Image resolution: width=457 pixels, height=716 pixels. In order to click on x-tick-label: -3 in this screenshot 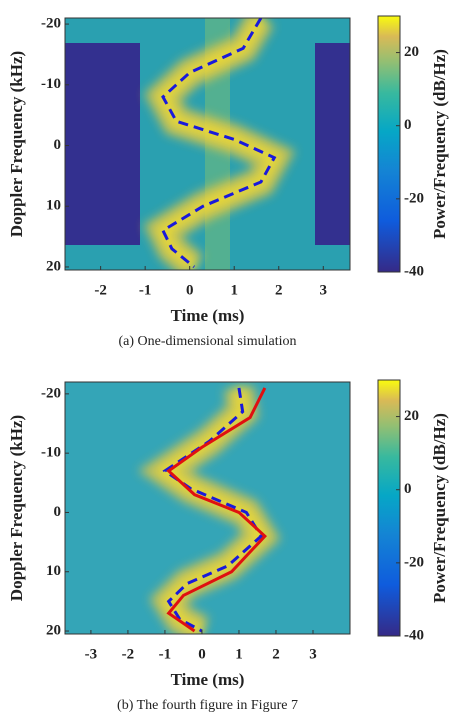, I will do `click(91, 654)`.